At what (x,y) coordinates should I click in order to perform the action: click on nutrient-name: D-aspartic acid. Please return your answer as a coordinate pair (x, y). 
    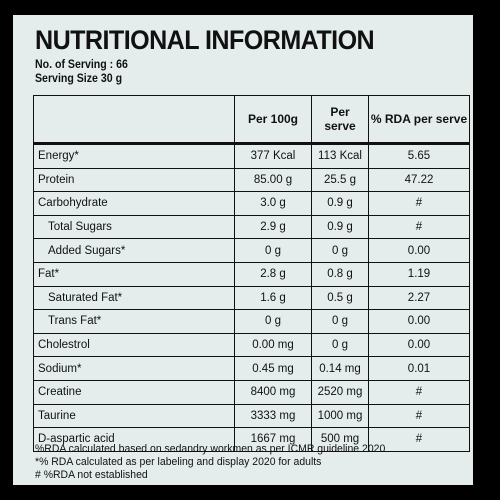
    Looking at the image, I should click on (134, 439).